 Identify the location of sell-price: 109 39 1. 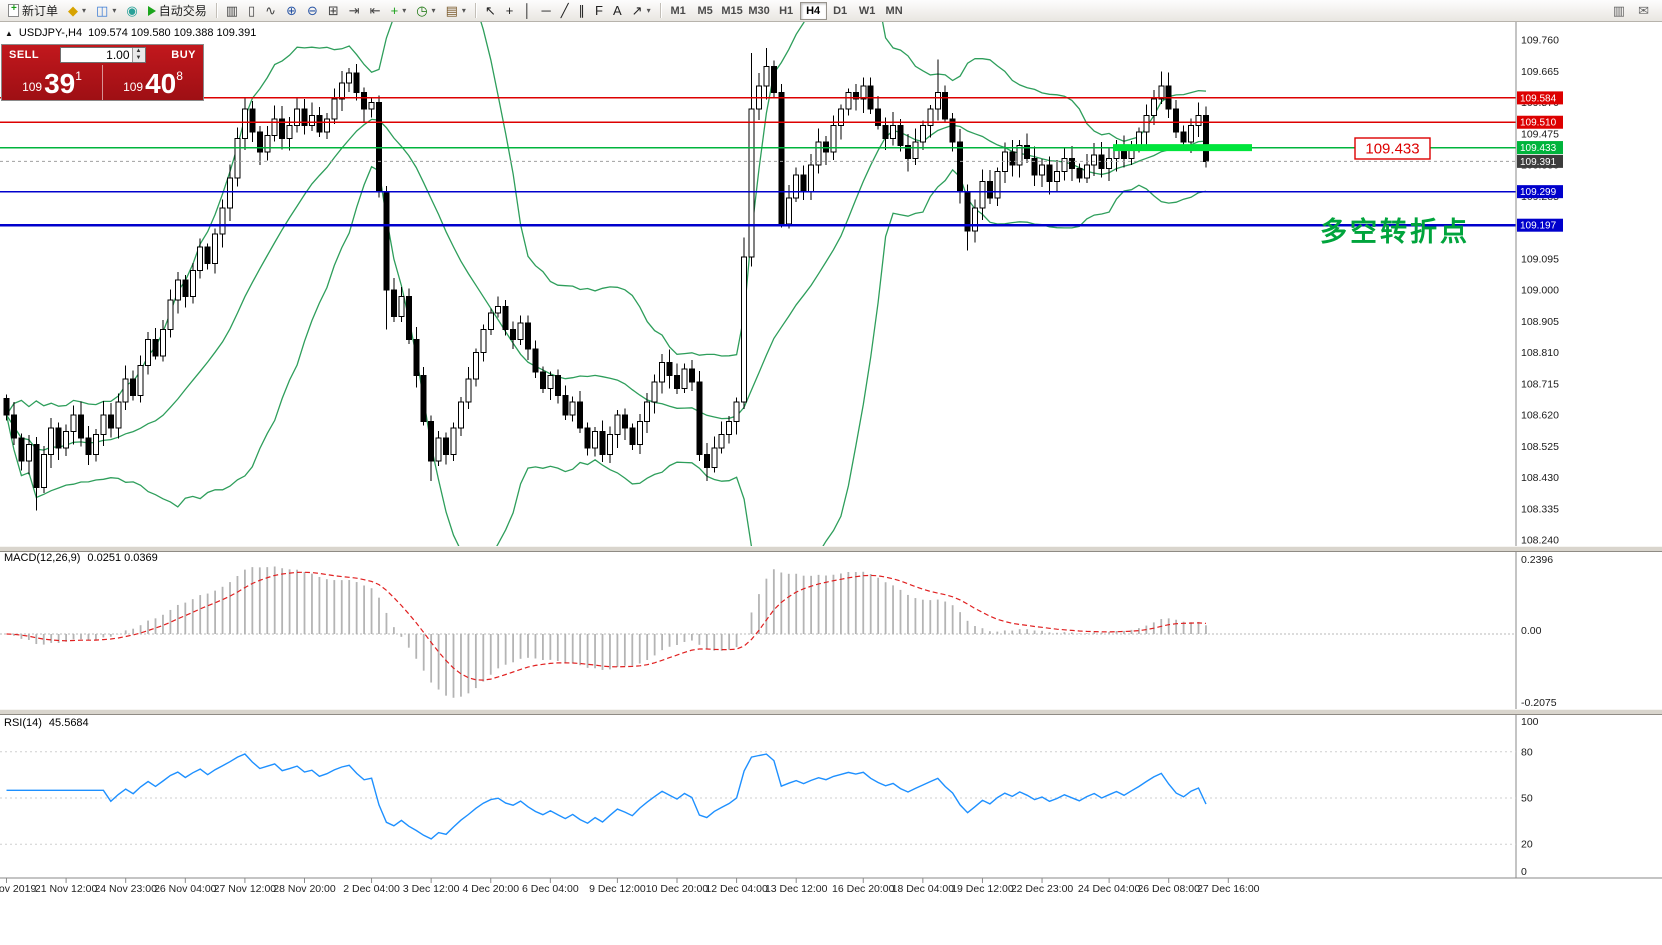
(52, 82).